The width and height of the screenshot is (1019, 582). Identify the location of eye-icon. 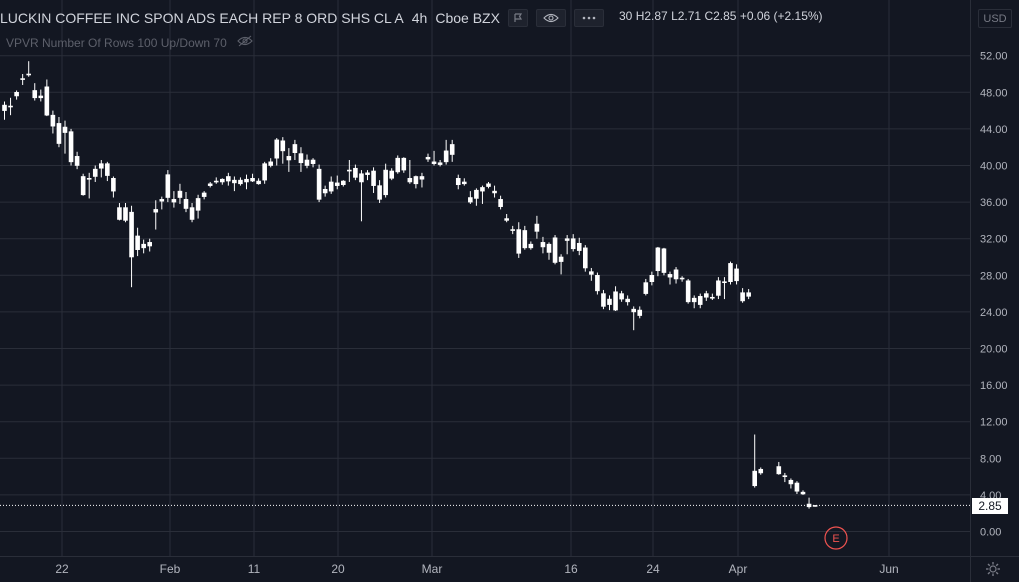
(550, 18).